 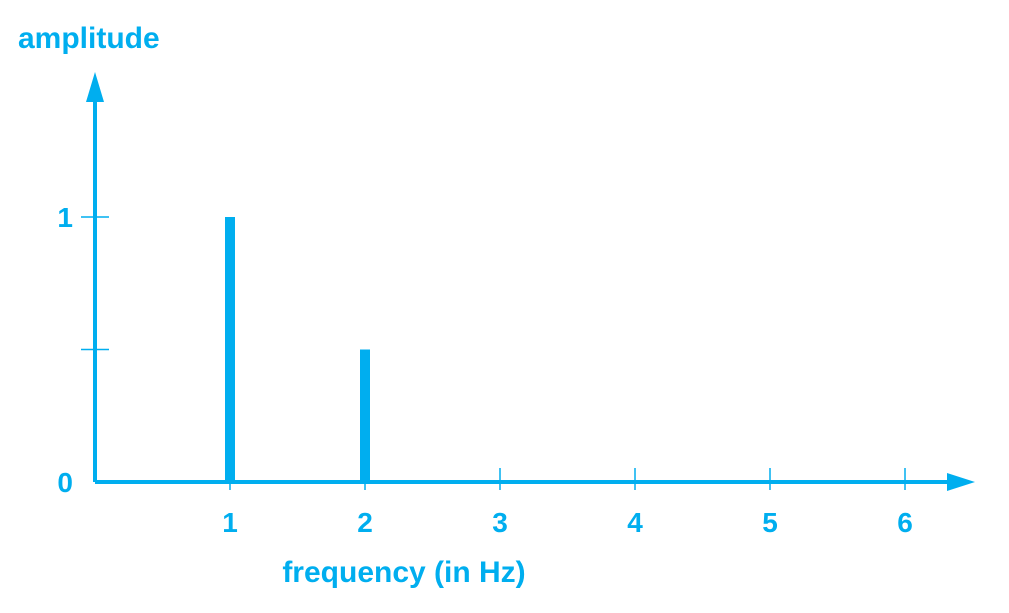 What do you see at coordinates (95, 87) in the screenshot?
I see `y-axis-arrow` at bounding box center [95, 87].